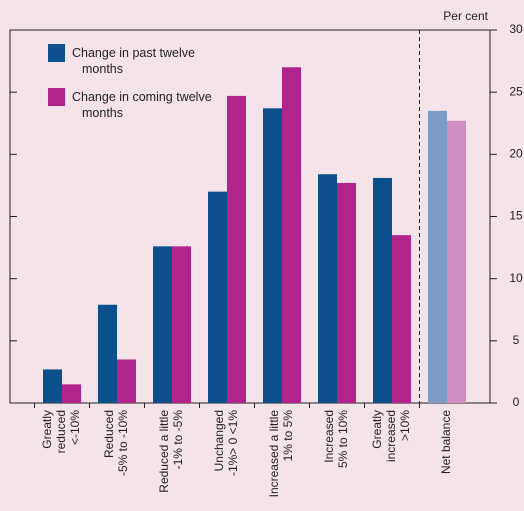 The width and height of the screenshot is (524, 511). What do you see at coordinates (516, 402) in the screenshot?
I see `y-tick-label: 0` at bounding box center [516, 402].